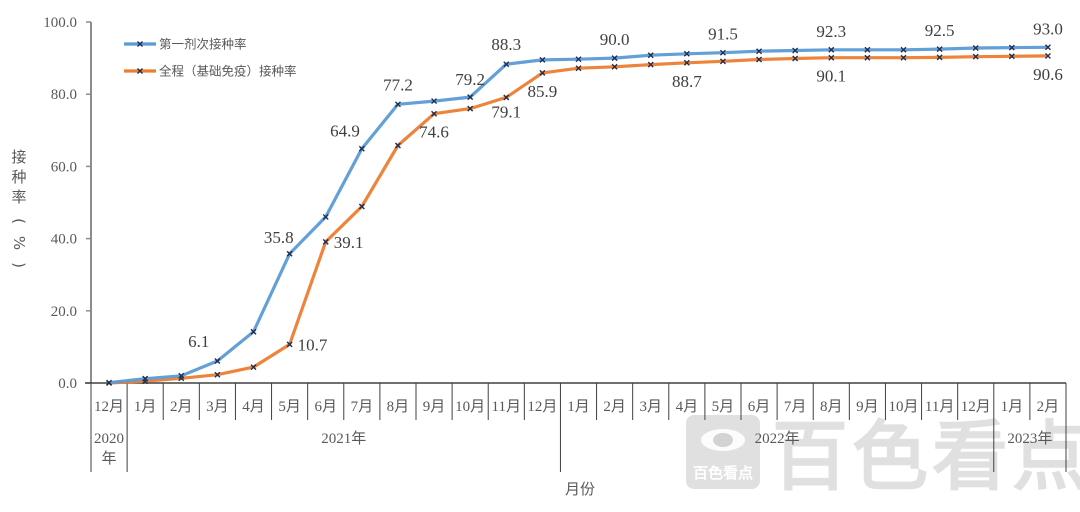 This screenshot has width=1080, height=512. I want to click on legend-item-first-dose: 第一剂次接种率, so click(185, 44).